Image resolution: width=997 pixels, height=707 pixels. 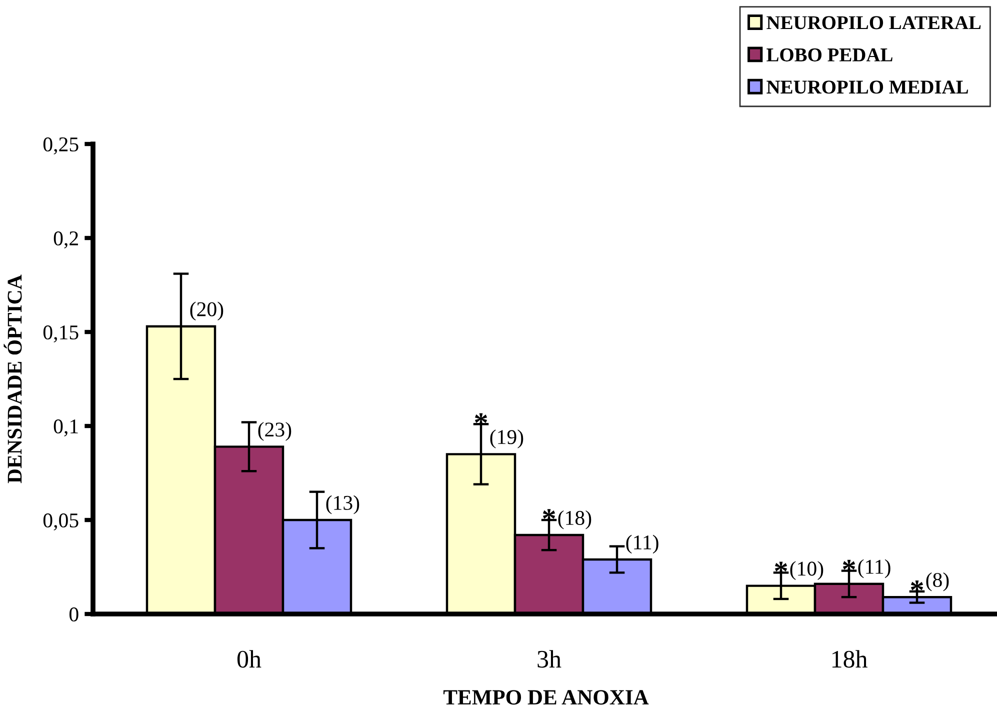 What do you see at coordinates (507, 438) in the screenshot?
I see `annotation: (19)` at bounding box center [507, 438].